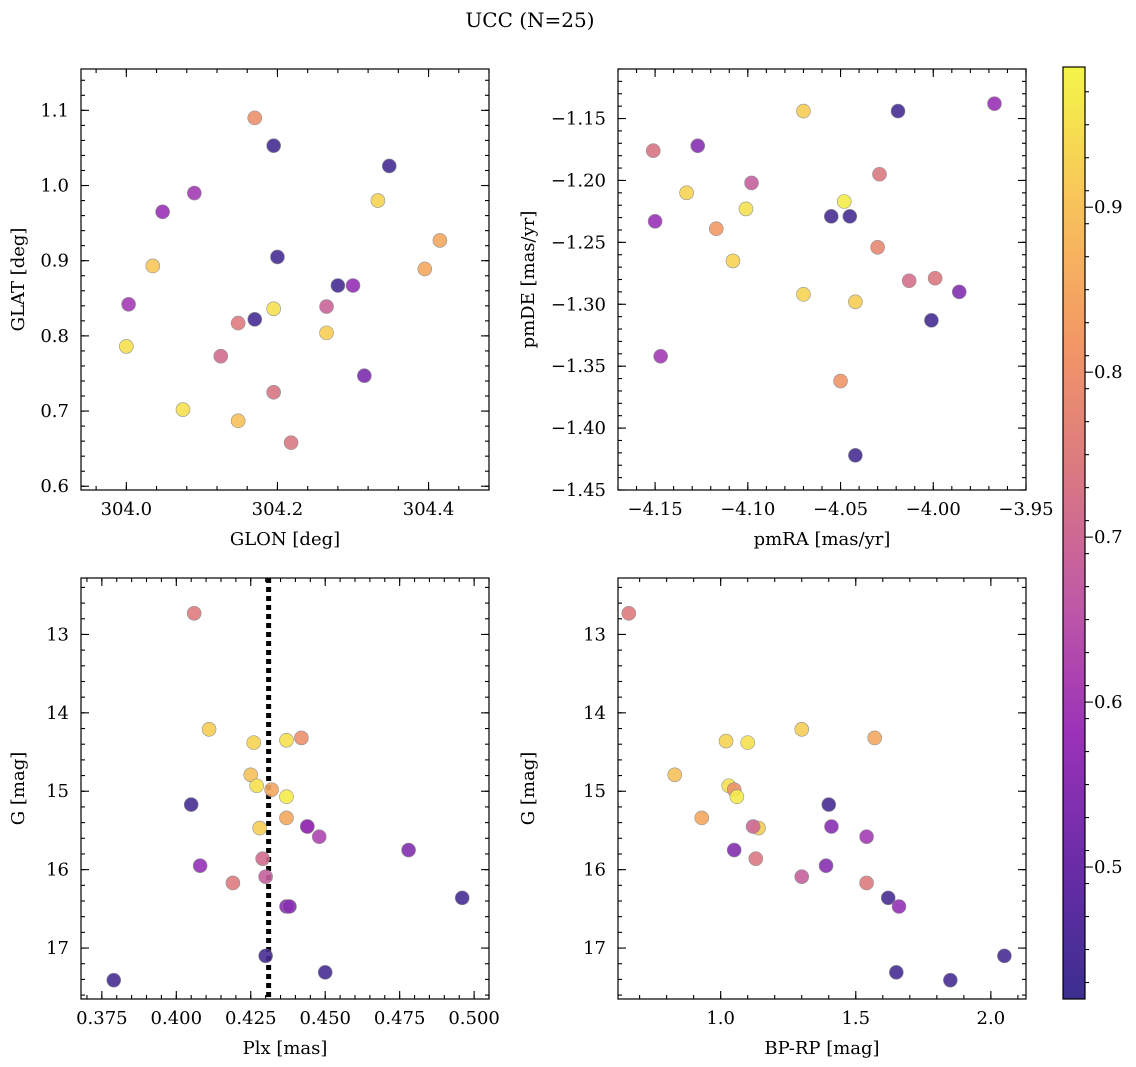  I want to click on x-tick-label: 0.400, so click(177, 1018).